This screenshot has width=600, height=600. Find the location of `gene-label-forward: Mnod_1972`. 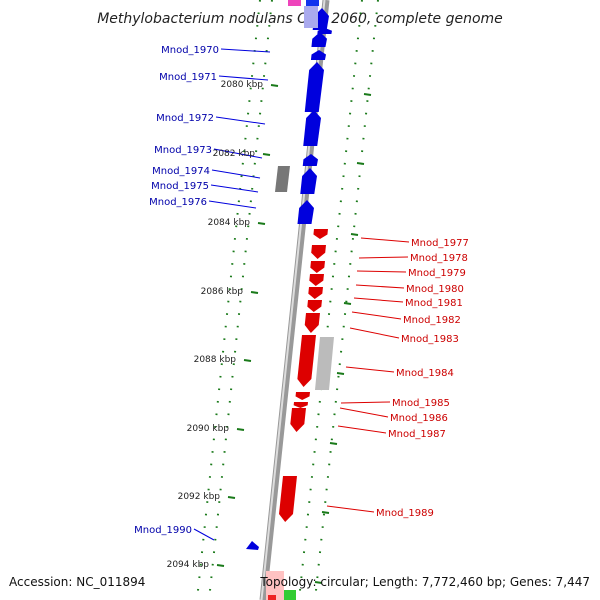

gene-label-forward: Mnod_1972 is located at coordinates (185, 118).